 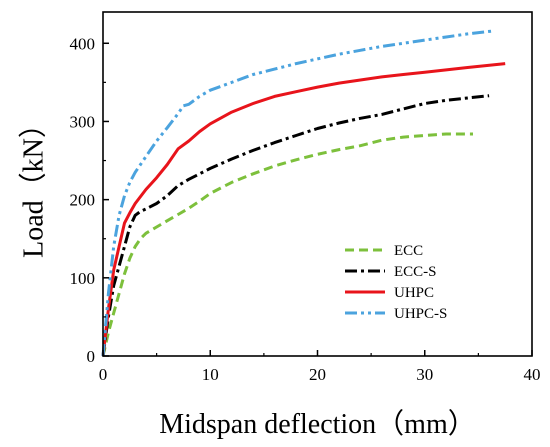 What do you see at coordinates (408, 251) in the screenshot?
I see `legend-label-ecc: ECC` at bounding box center [408, 251].